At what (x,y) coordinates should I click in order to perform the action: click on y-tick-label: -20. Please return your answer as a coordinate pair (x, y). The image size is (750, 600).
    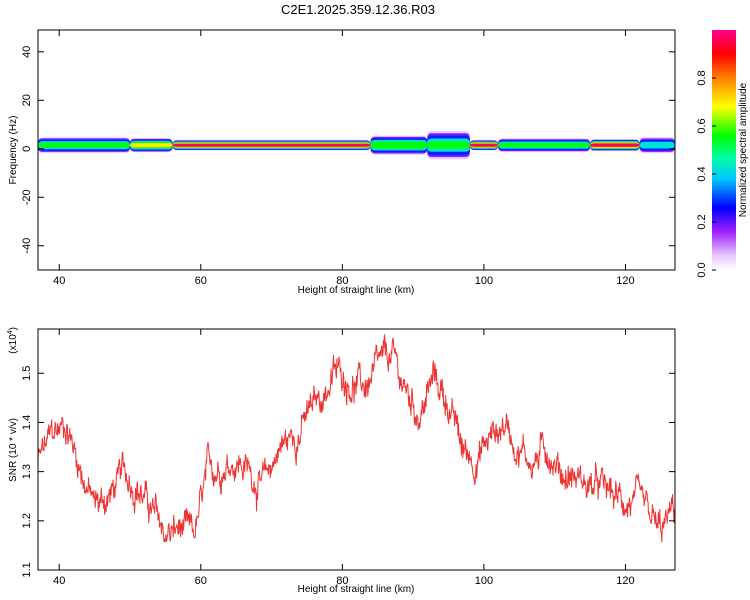
    Looking at the image, I should click on (27, 197).